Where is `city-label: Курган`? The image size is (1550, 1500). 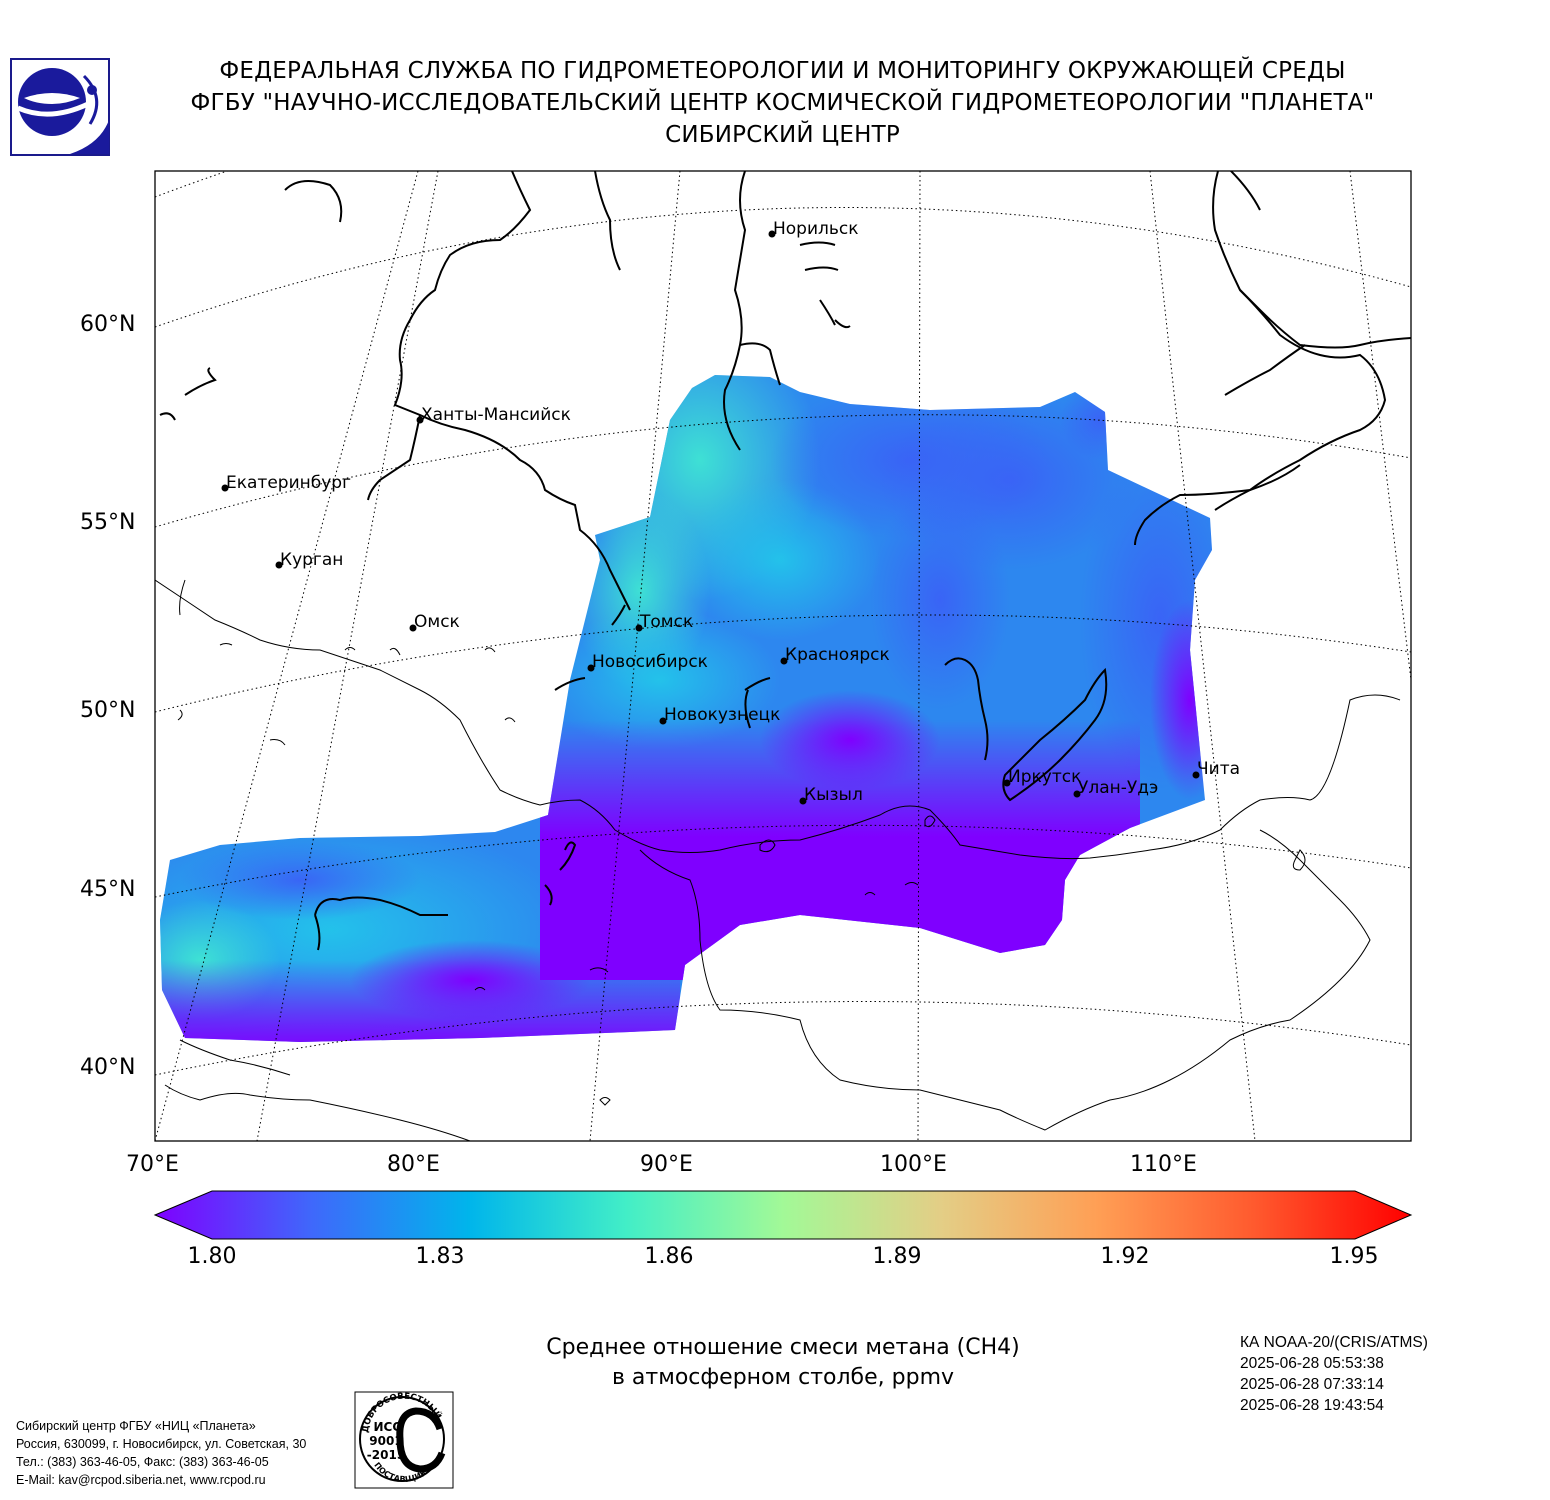 city-label: Курган is located at coordinates (311, 560).